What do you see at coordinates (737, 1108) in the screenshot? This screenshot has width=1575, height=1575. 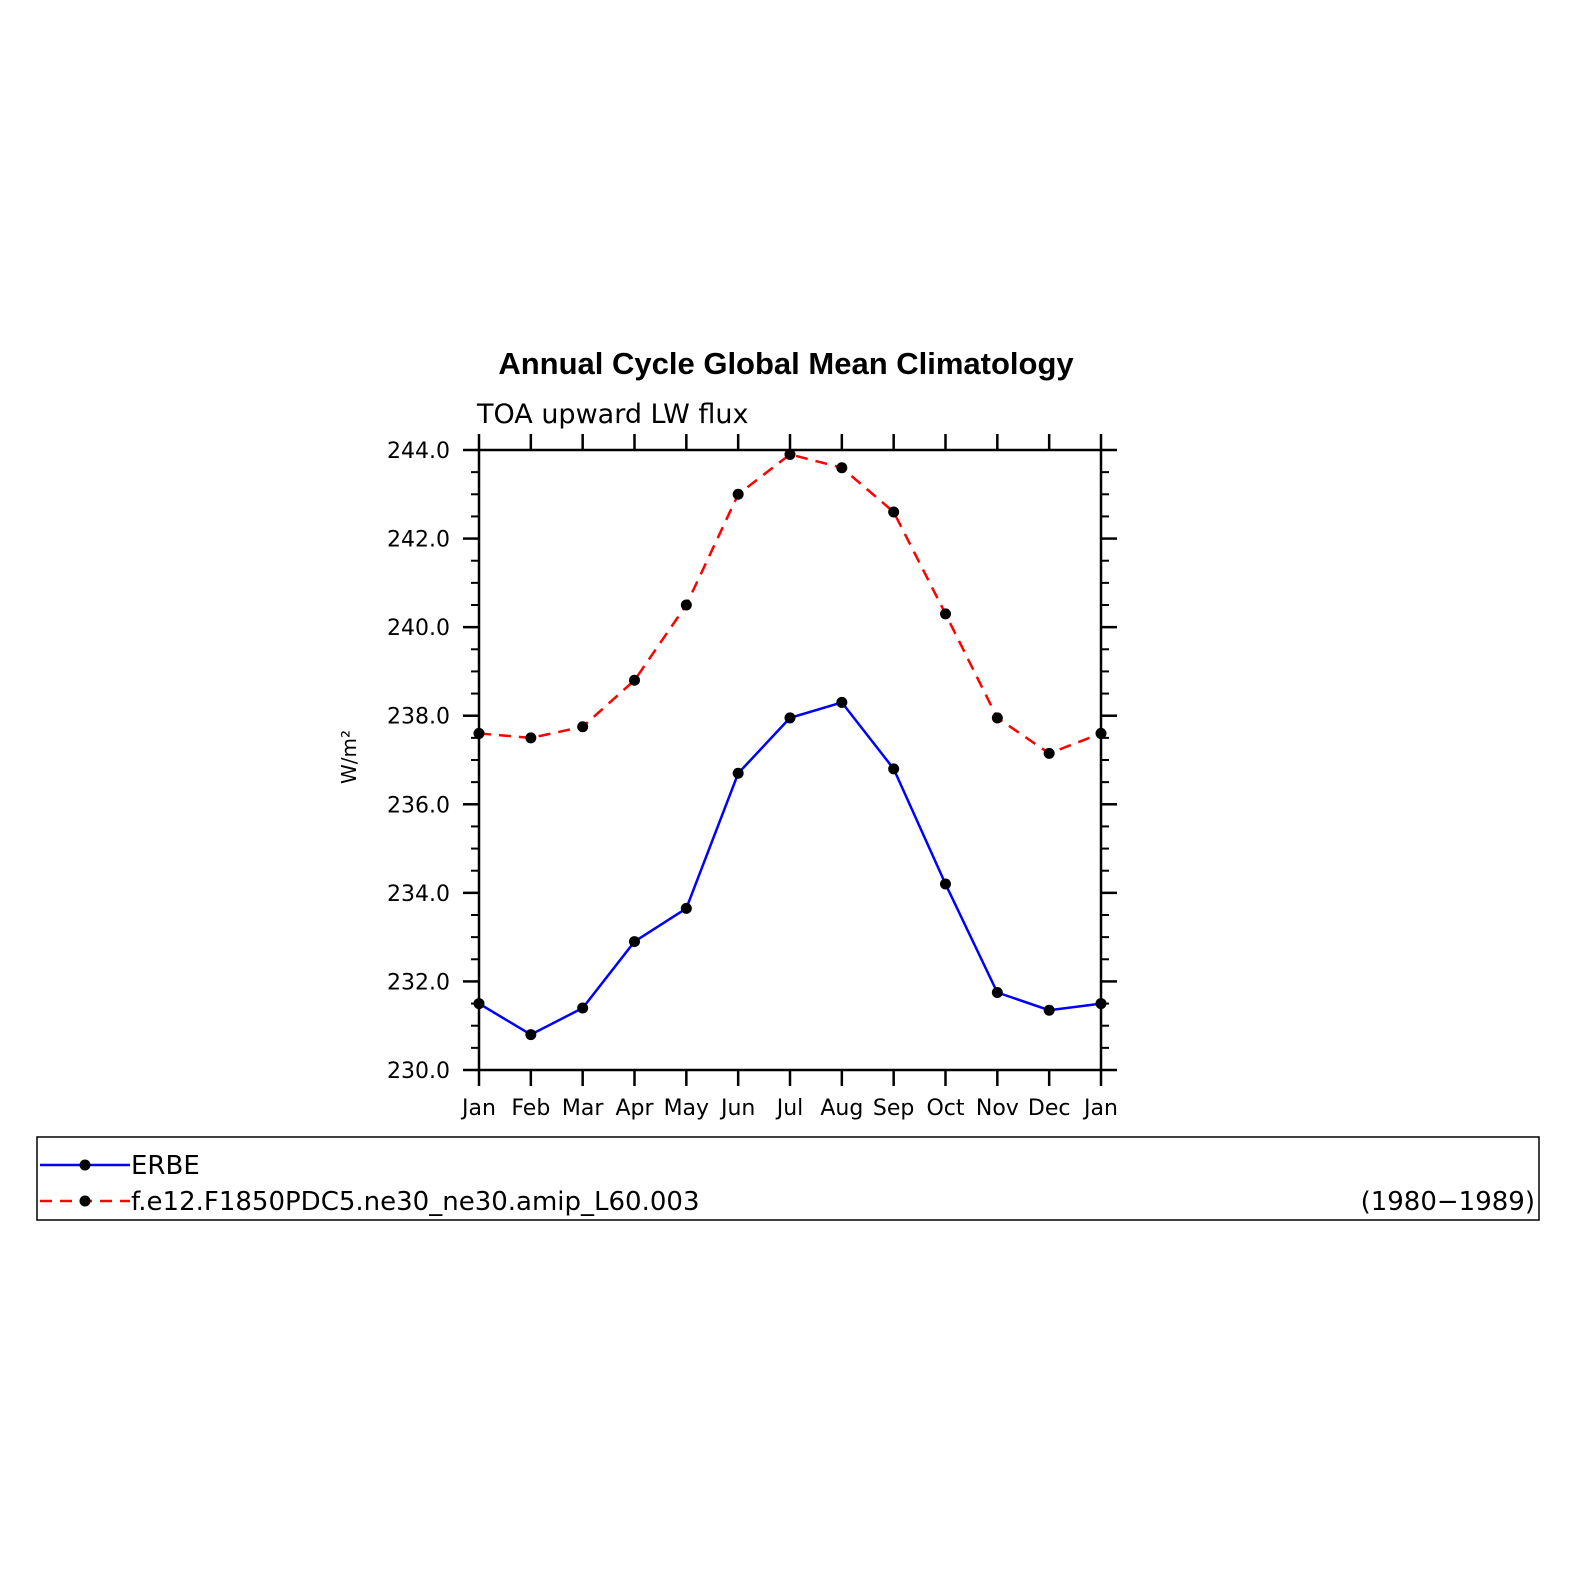 I see `x-tick-label: Jun` at bounding box center [737, 1108].